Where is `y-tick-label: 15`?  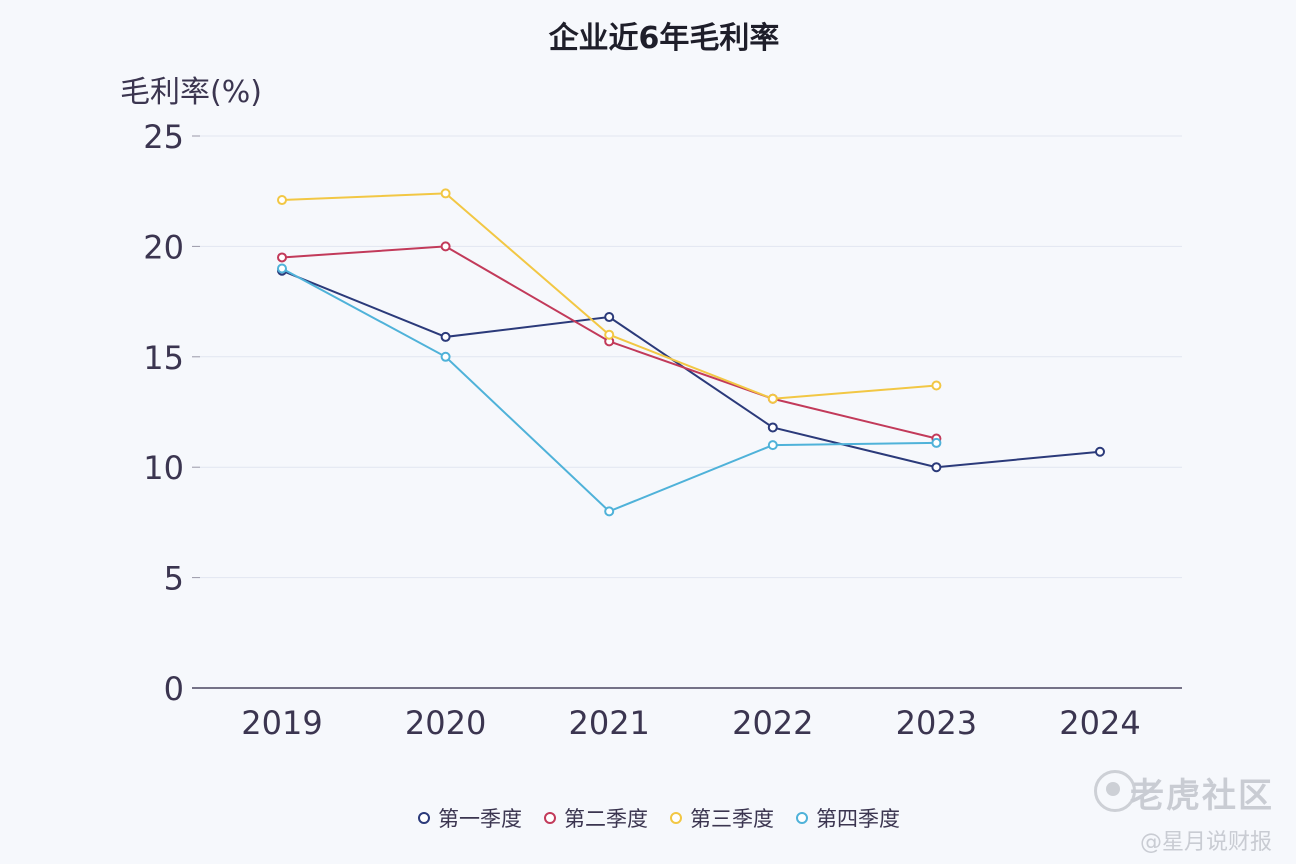 y-tick-label: 15 is located at coordinates (163, 358).